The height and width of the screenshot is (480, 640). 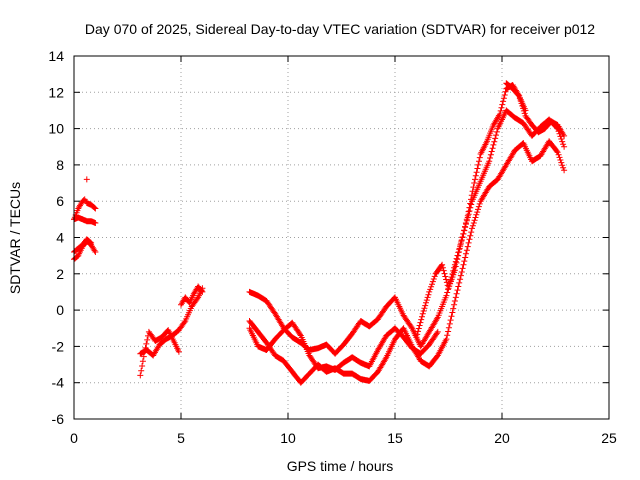 I want to click on series-segment-3e-points, so click(x=535, y=109).